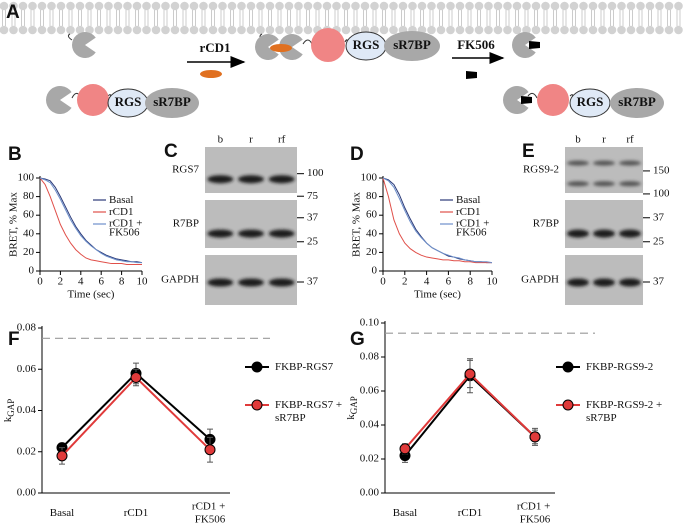  Describe the element at coordinates (27, 410) in the screenshot. I see `y-tick-label: 0.04` at that location.